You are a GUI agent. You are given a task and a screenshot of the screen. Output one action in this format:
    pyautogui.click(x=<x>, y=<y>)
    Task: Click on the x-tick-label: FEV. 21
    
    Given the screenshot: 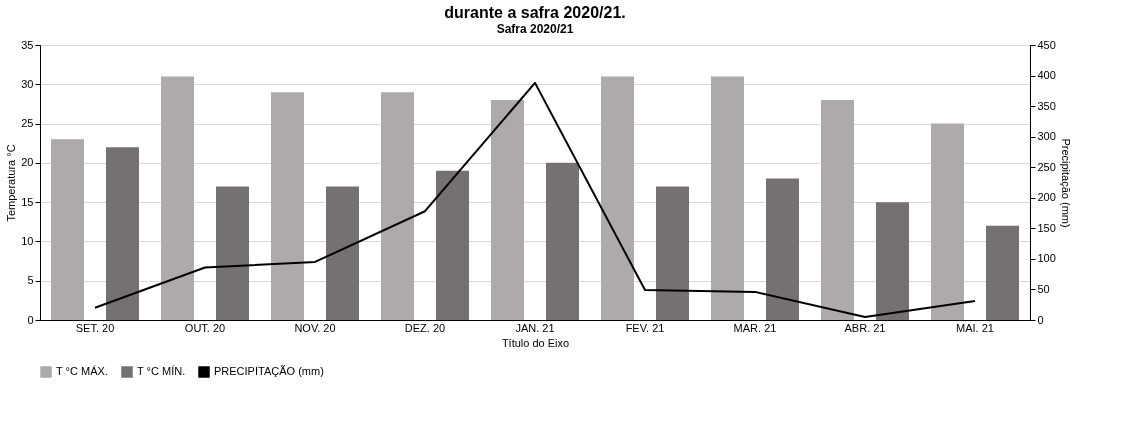 What is the action you would take?
    pyautogui.click(x=645, y=327)
    